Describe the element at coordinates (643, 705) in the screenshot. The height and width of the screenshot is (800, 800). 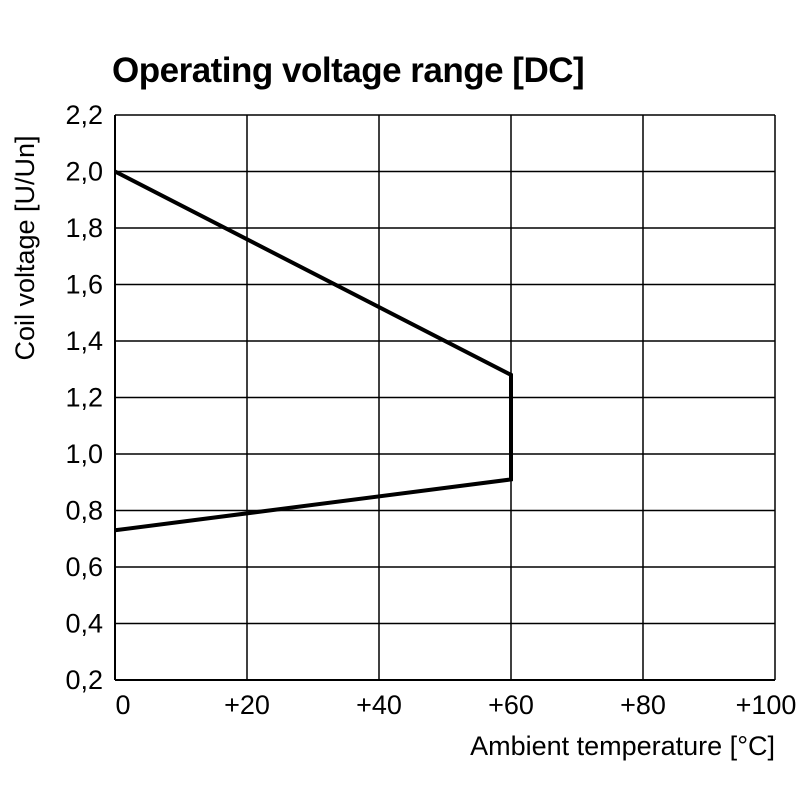
I see `x-tick-label: +80` at that location.